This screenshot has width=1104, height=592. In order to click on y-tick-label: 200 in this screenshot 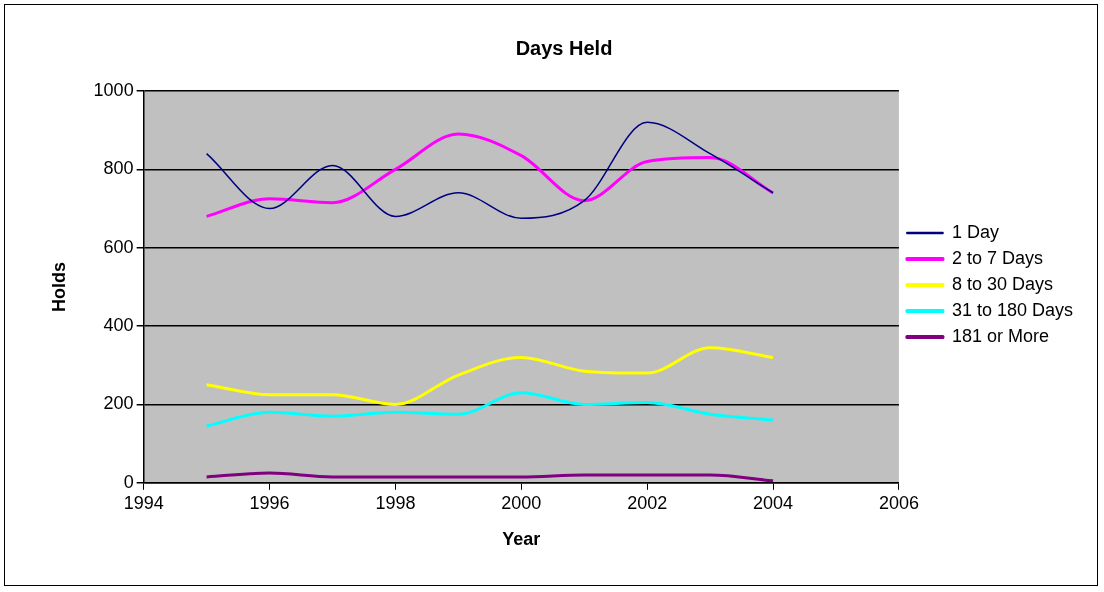, I will do `click(118, 403)`.